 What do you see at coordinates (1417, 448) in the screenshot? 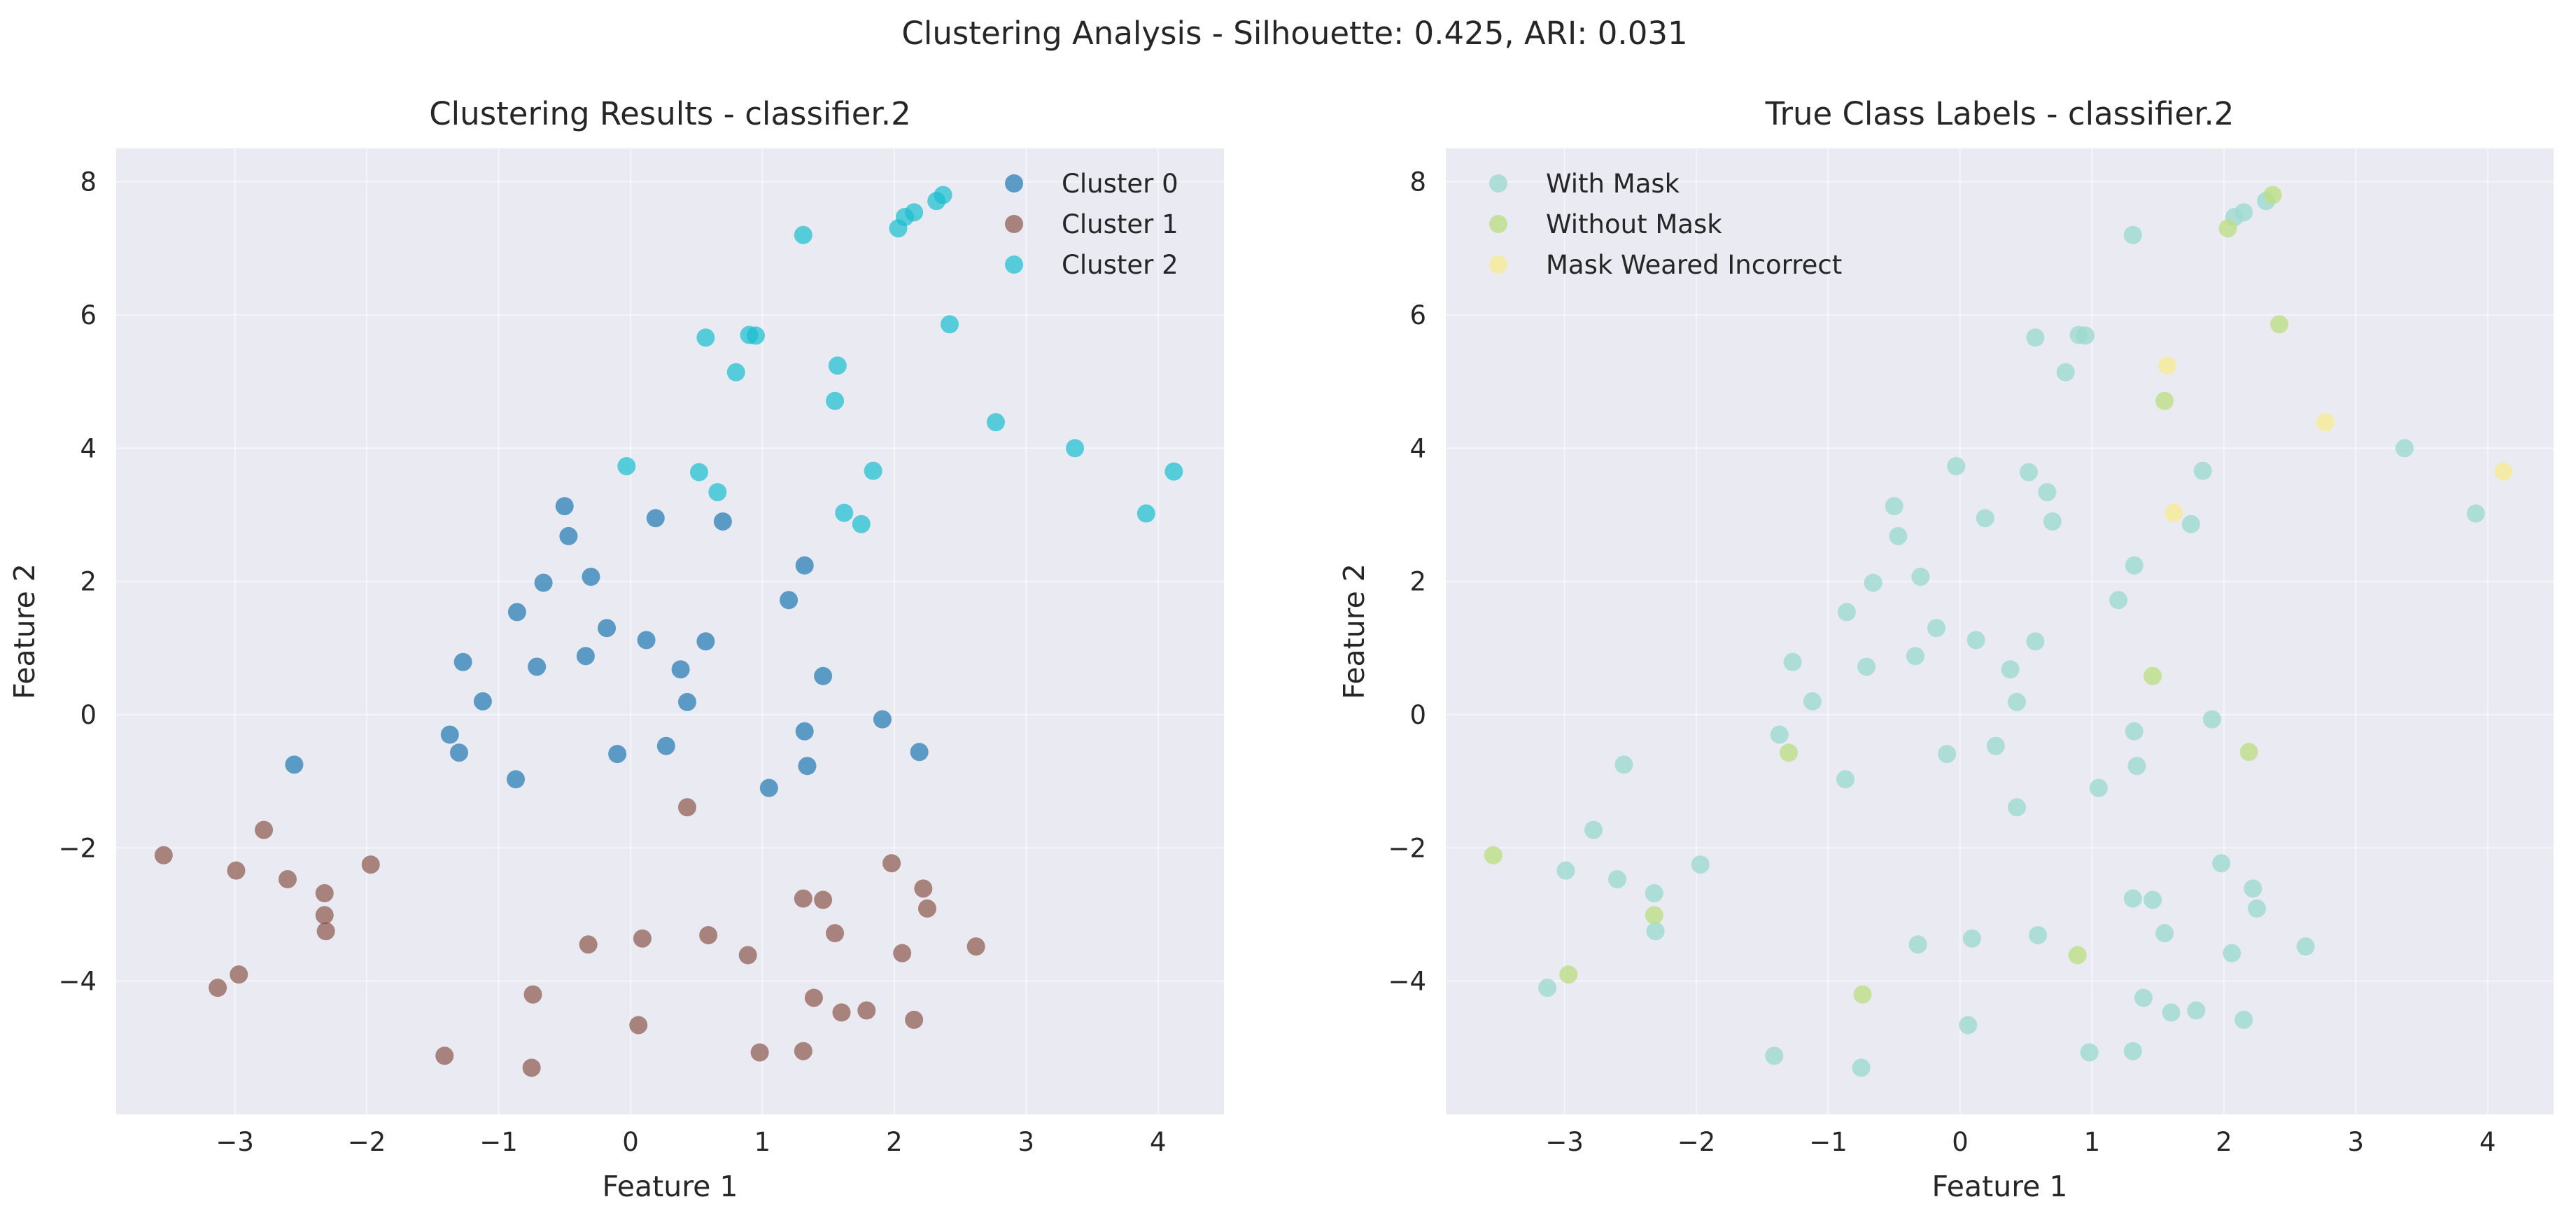
I see `y-tick-label: 4` at bounding box center [1417, 448].